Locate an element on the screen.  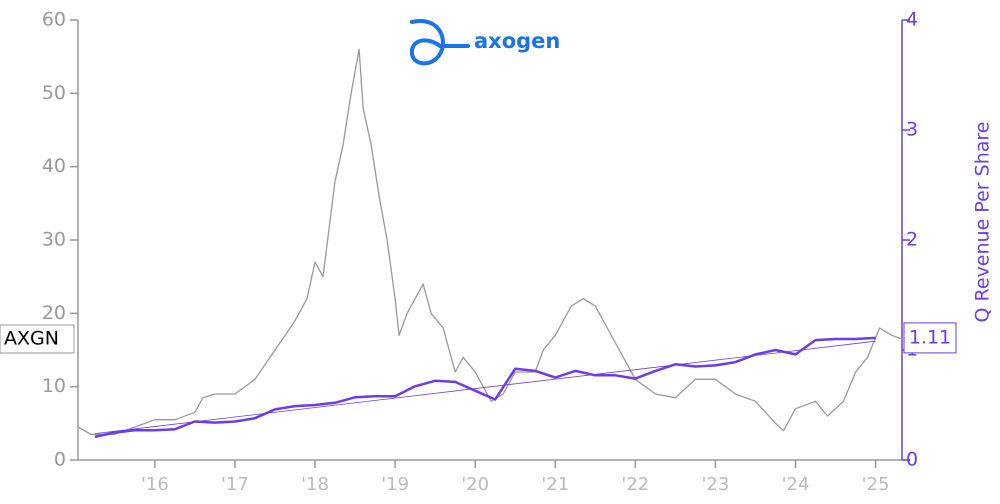
series-line is located at coordinates (485, 387).